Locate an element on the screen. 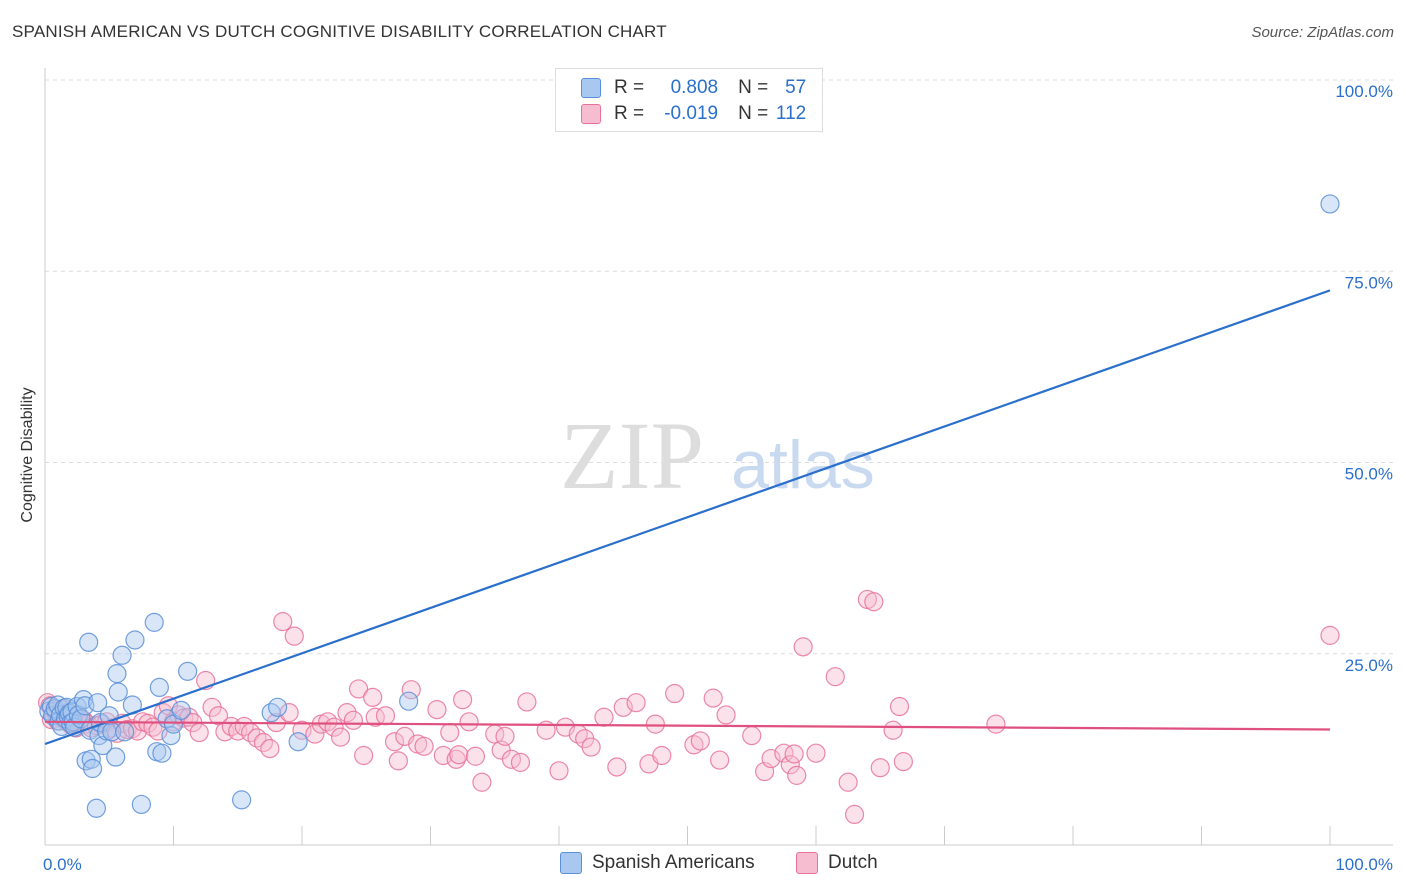 This screenshot has width=1406, height=892. stats-row-spanish-americans: R = 0.808 N = 57 is located at coordinates (693, 88).